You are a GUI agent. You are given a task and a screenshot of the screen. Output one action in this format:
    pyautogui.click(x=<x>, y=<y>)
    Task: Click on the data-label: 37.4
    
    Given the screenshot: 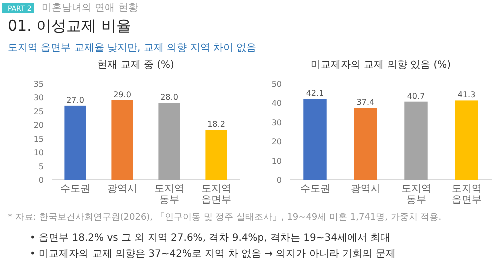 What is the action you would take?
    pyautogui.click(x=365, y=103)
    